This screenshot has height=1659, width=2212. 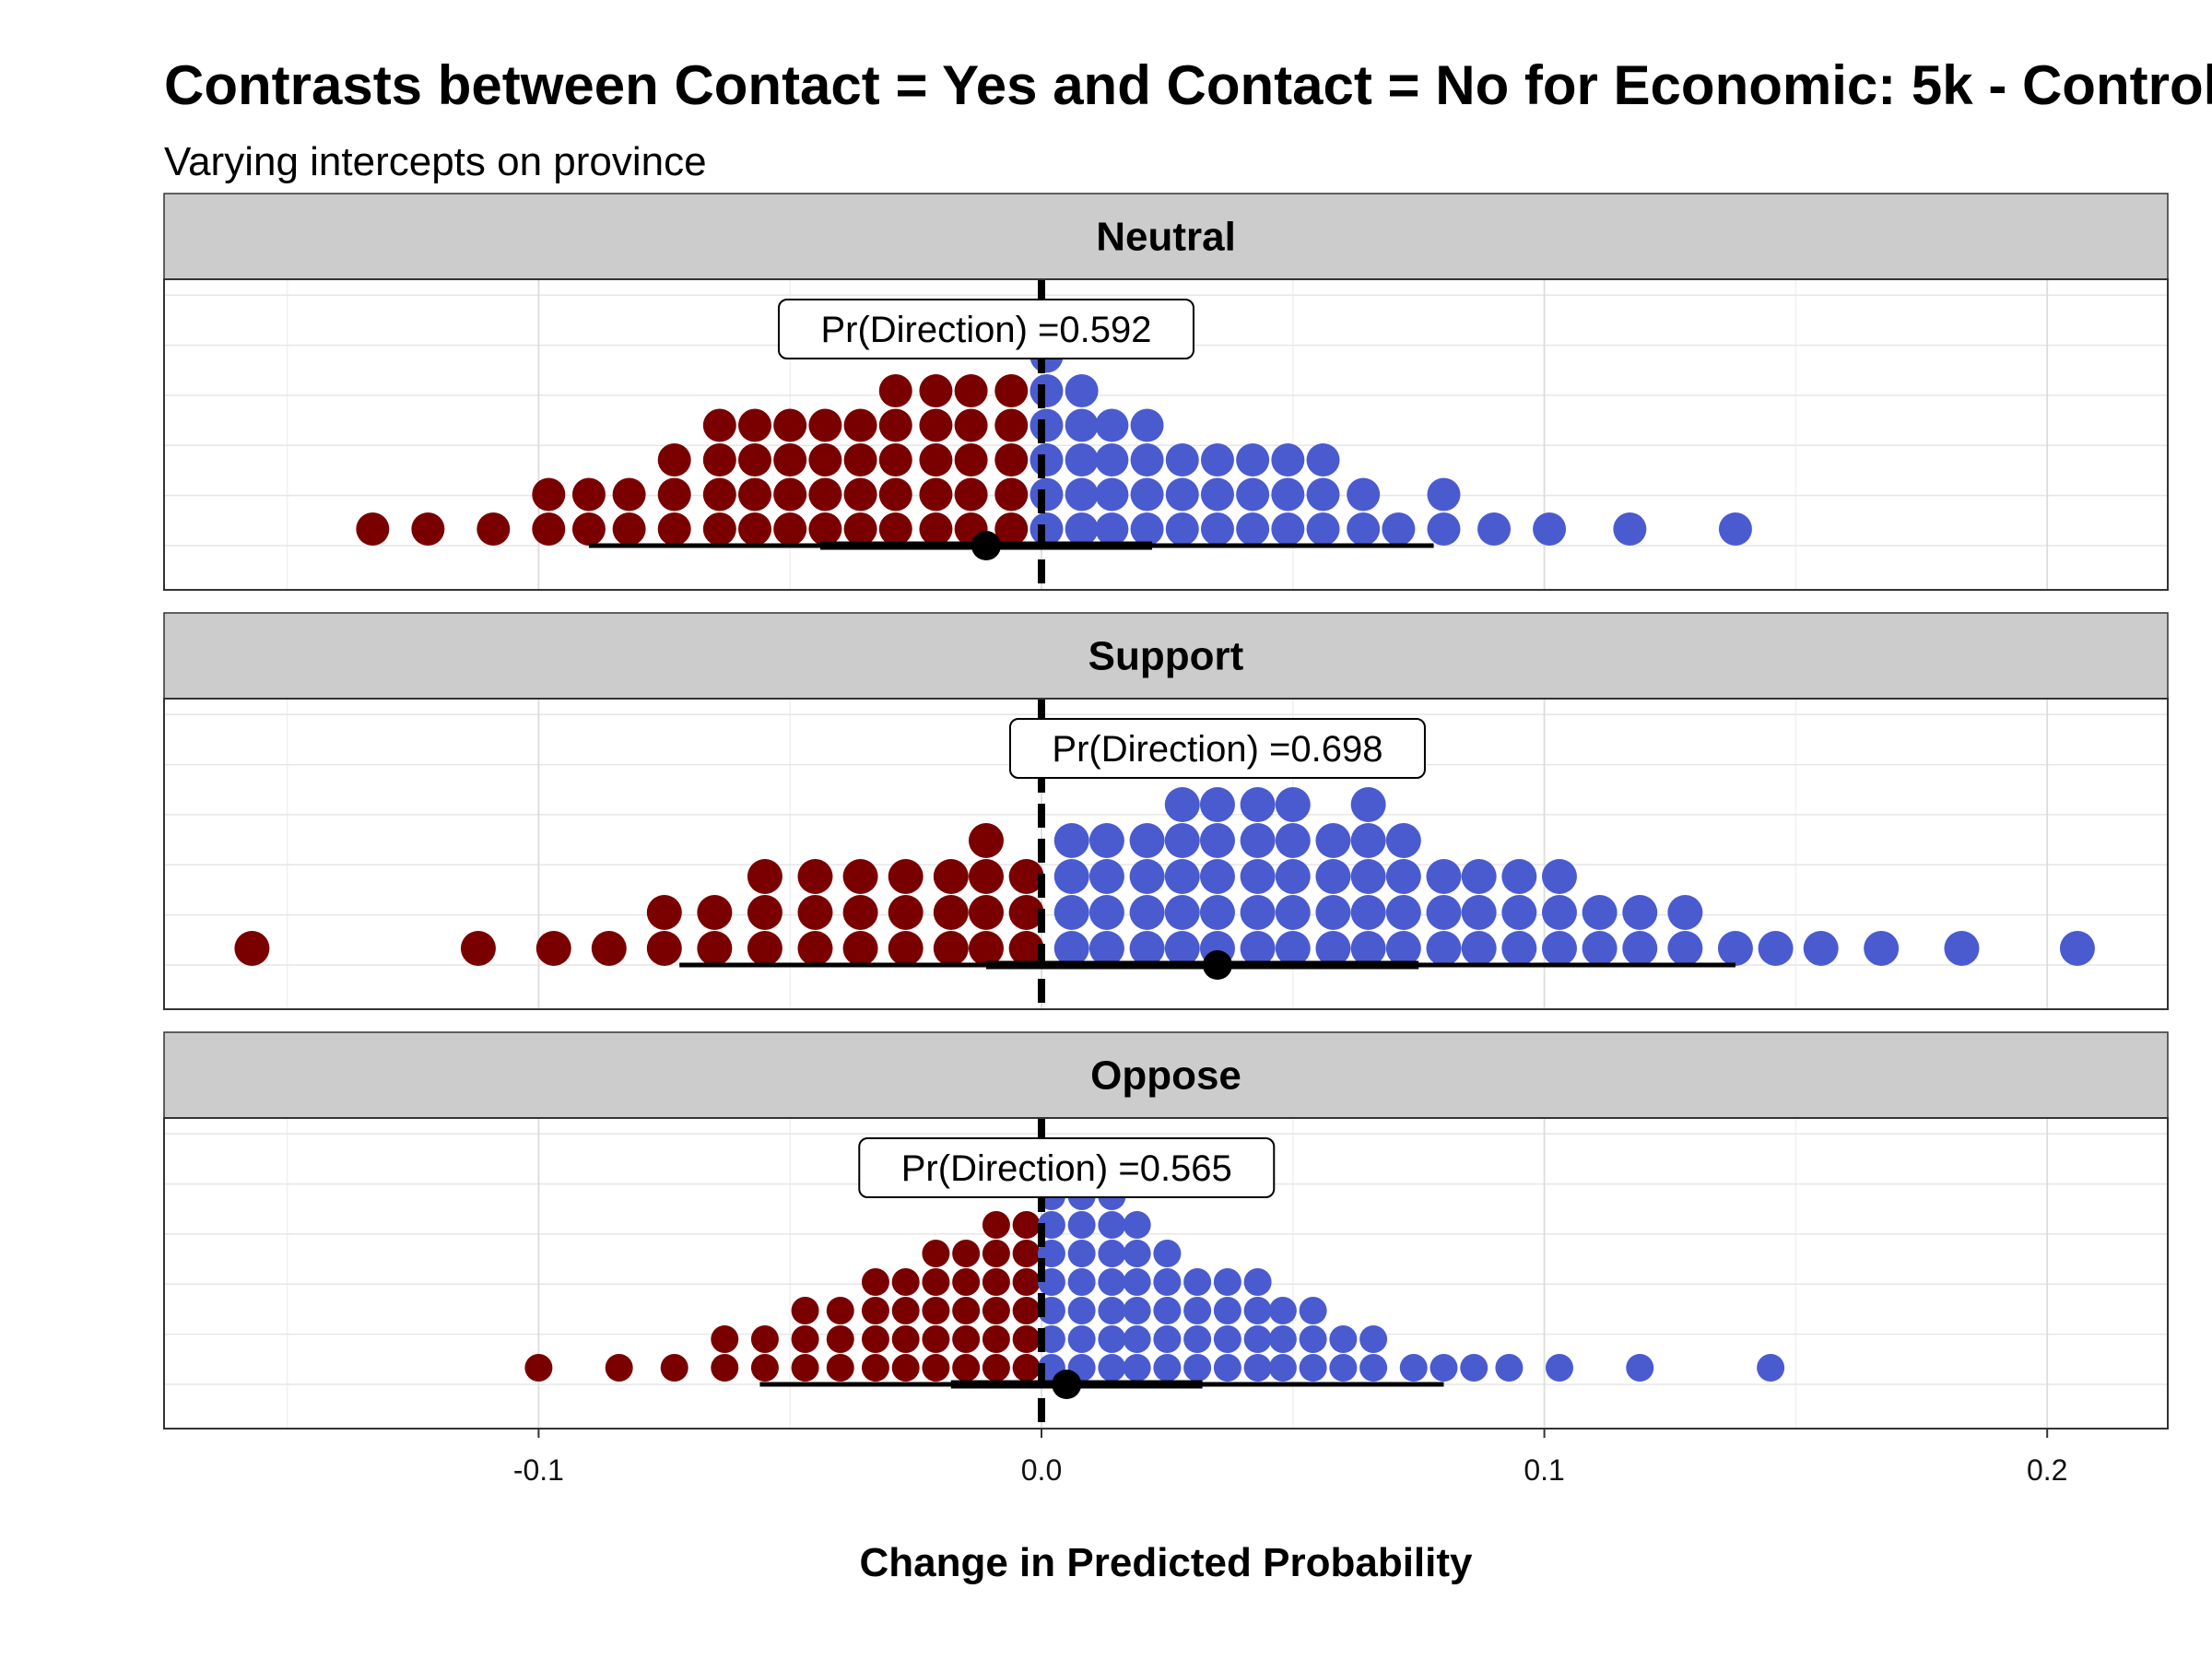 What do you see at coordinates (2047, 1470) in the screenshot?
I see `x-tick-label: 0.2` at bounding box center [2047, 1470].